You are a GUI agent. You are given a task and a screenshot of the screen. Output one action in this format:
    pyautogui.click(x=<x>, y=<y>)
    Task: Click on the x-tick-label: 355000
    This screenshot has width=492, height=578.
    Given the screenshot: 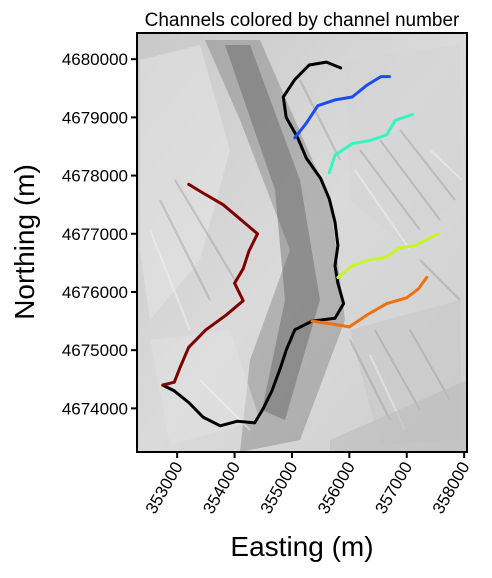 What is the action you would take?
    pyautogui.click(x=279, y=488)
    